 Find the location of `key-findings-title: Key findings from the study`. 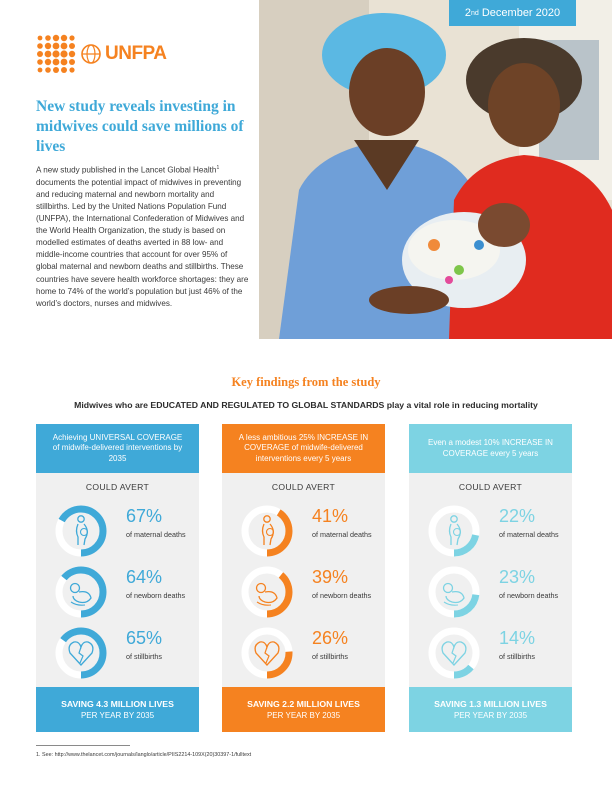

key-findings-title: Key findings from the study is located at coordinates (306, 382).